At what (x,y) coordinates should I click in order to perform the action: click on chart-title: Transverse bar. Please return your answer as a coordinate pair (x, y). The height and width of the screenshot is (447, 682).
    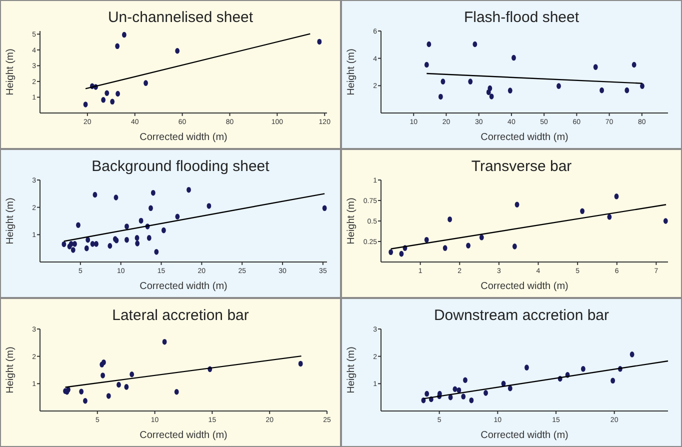
    Looking at the image, I should click on (521, 166).